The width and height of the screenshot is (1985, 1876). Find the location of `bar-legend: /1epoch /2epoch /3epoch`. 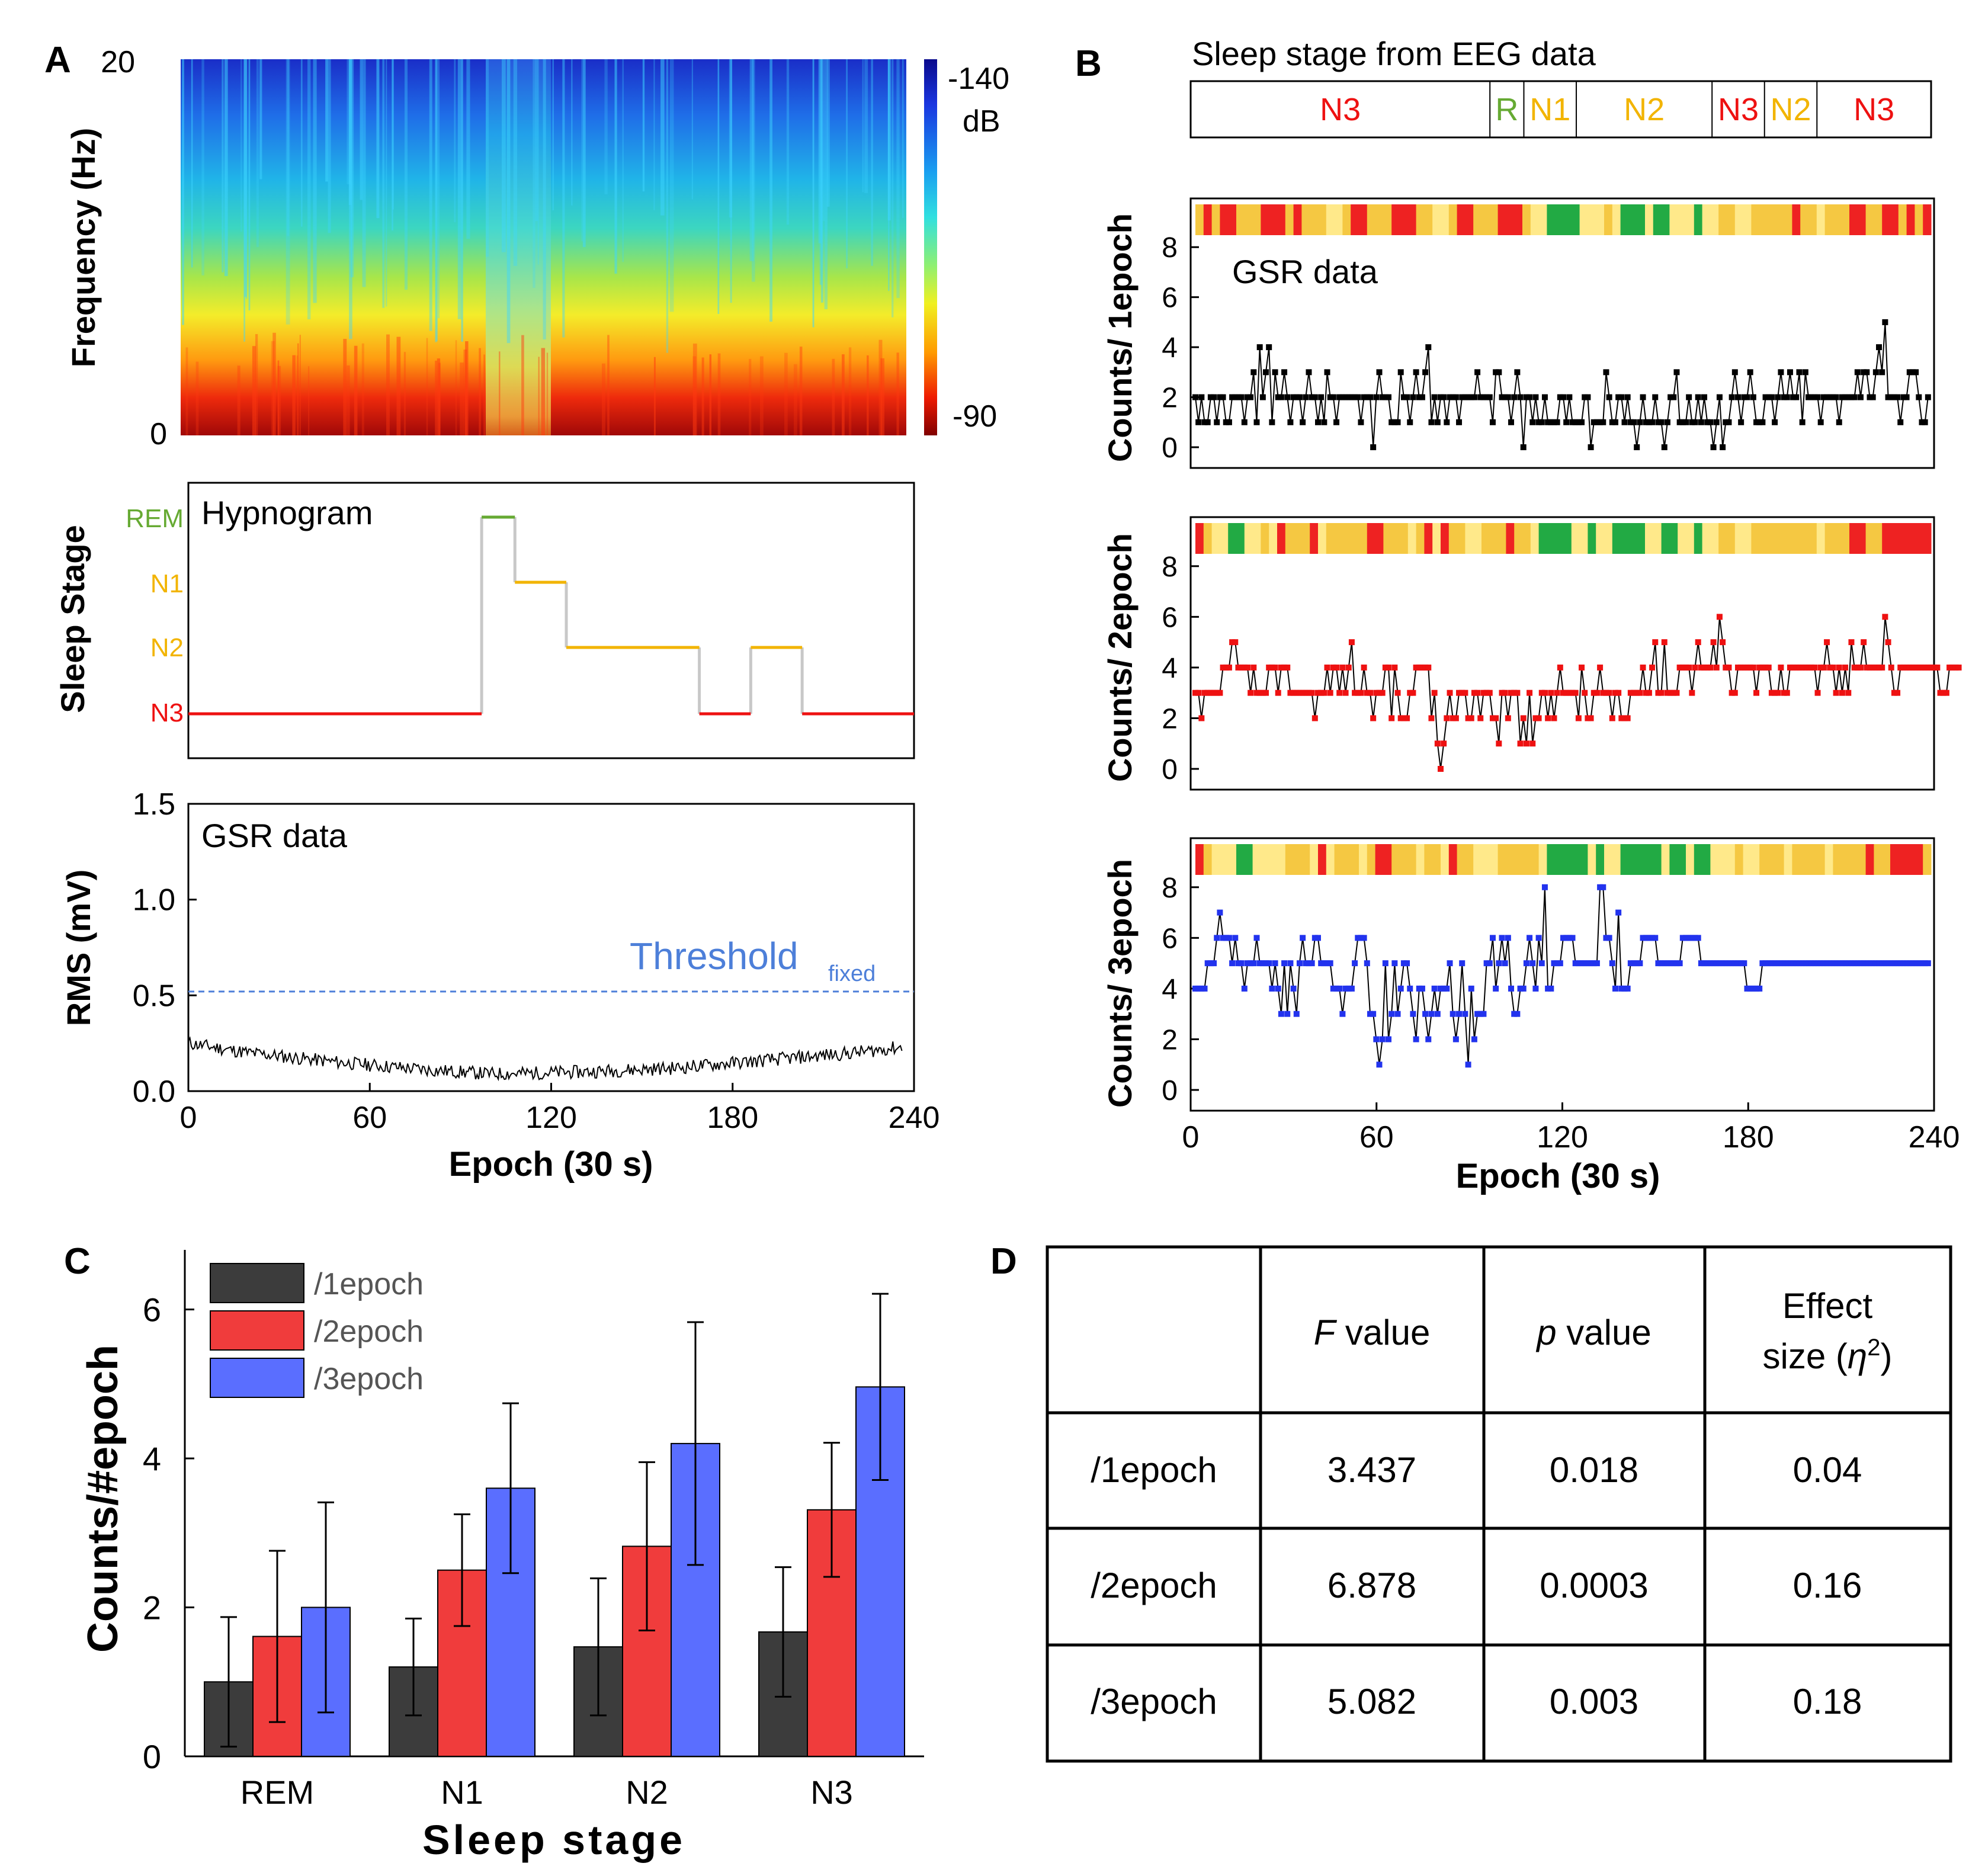

bar-legend: /1epoch /2epoch /3epoch is located at coordinates (317, 1330).